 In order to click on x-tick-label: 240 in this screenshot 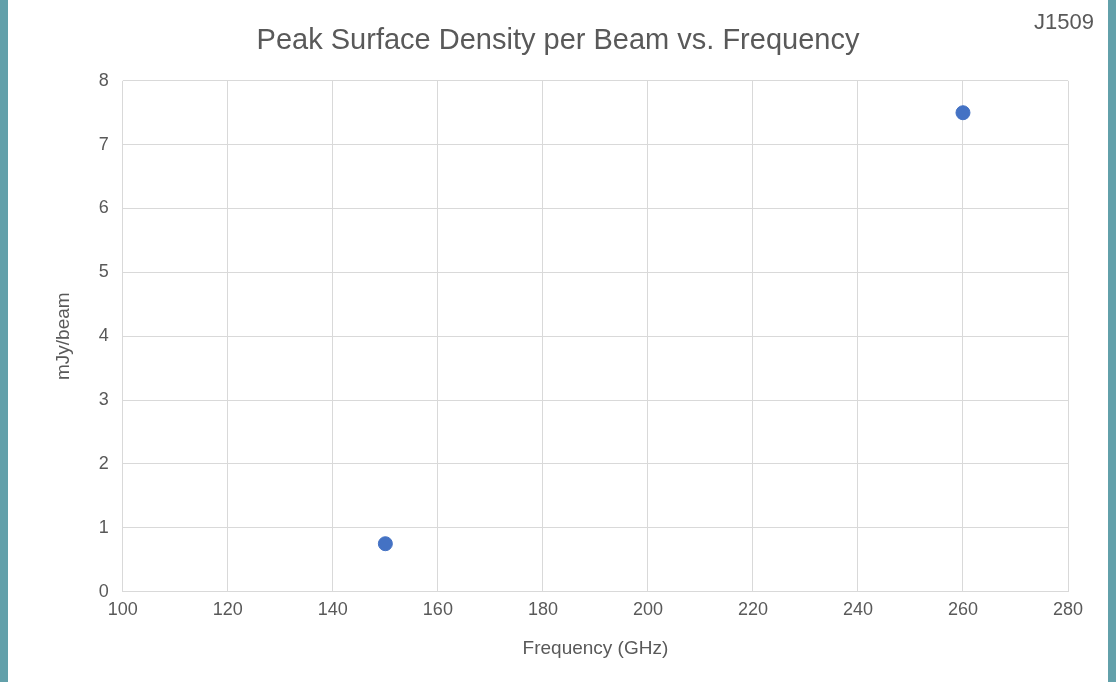, I will do `click(857, 609)`.